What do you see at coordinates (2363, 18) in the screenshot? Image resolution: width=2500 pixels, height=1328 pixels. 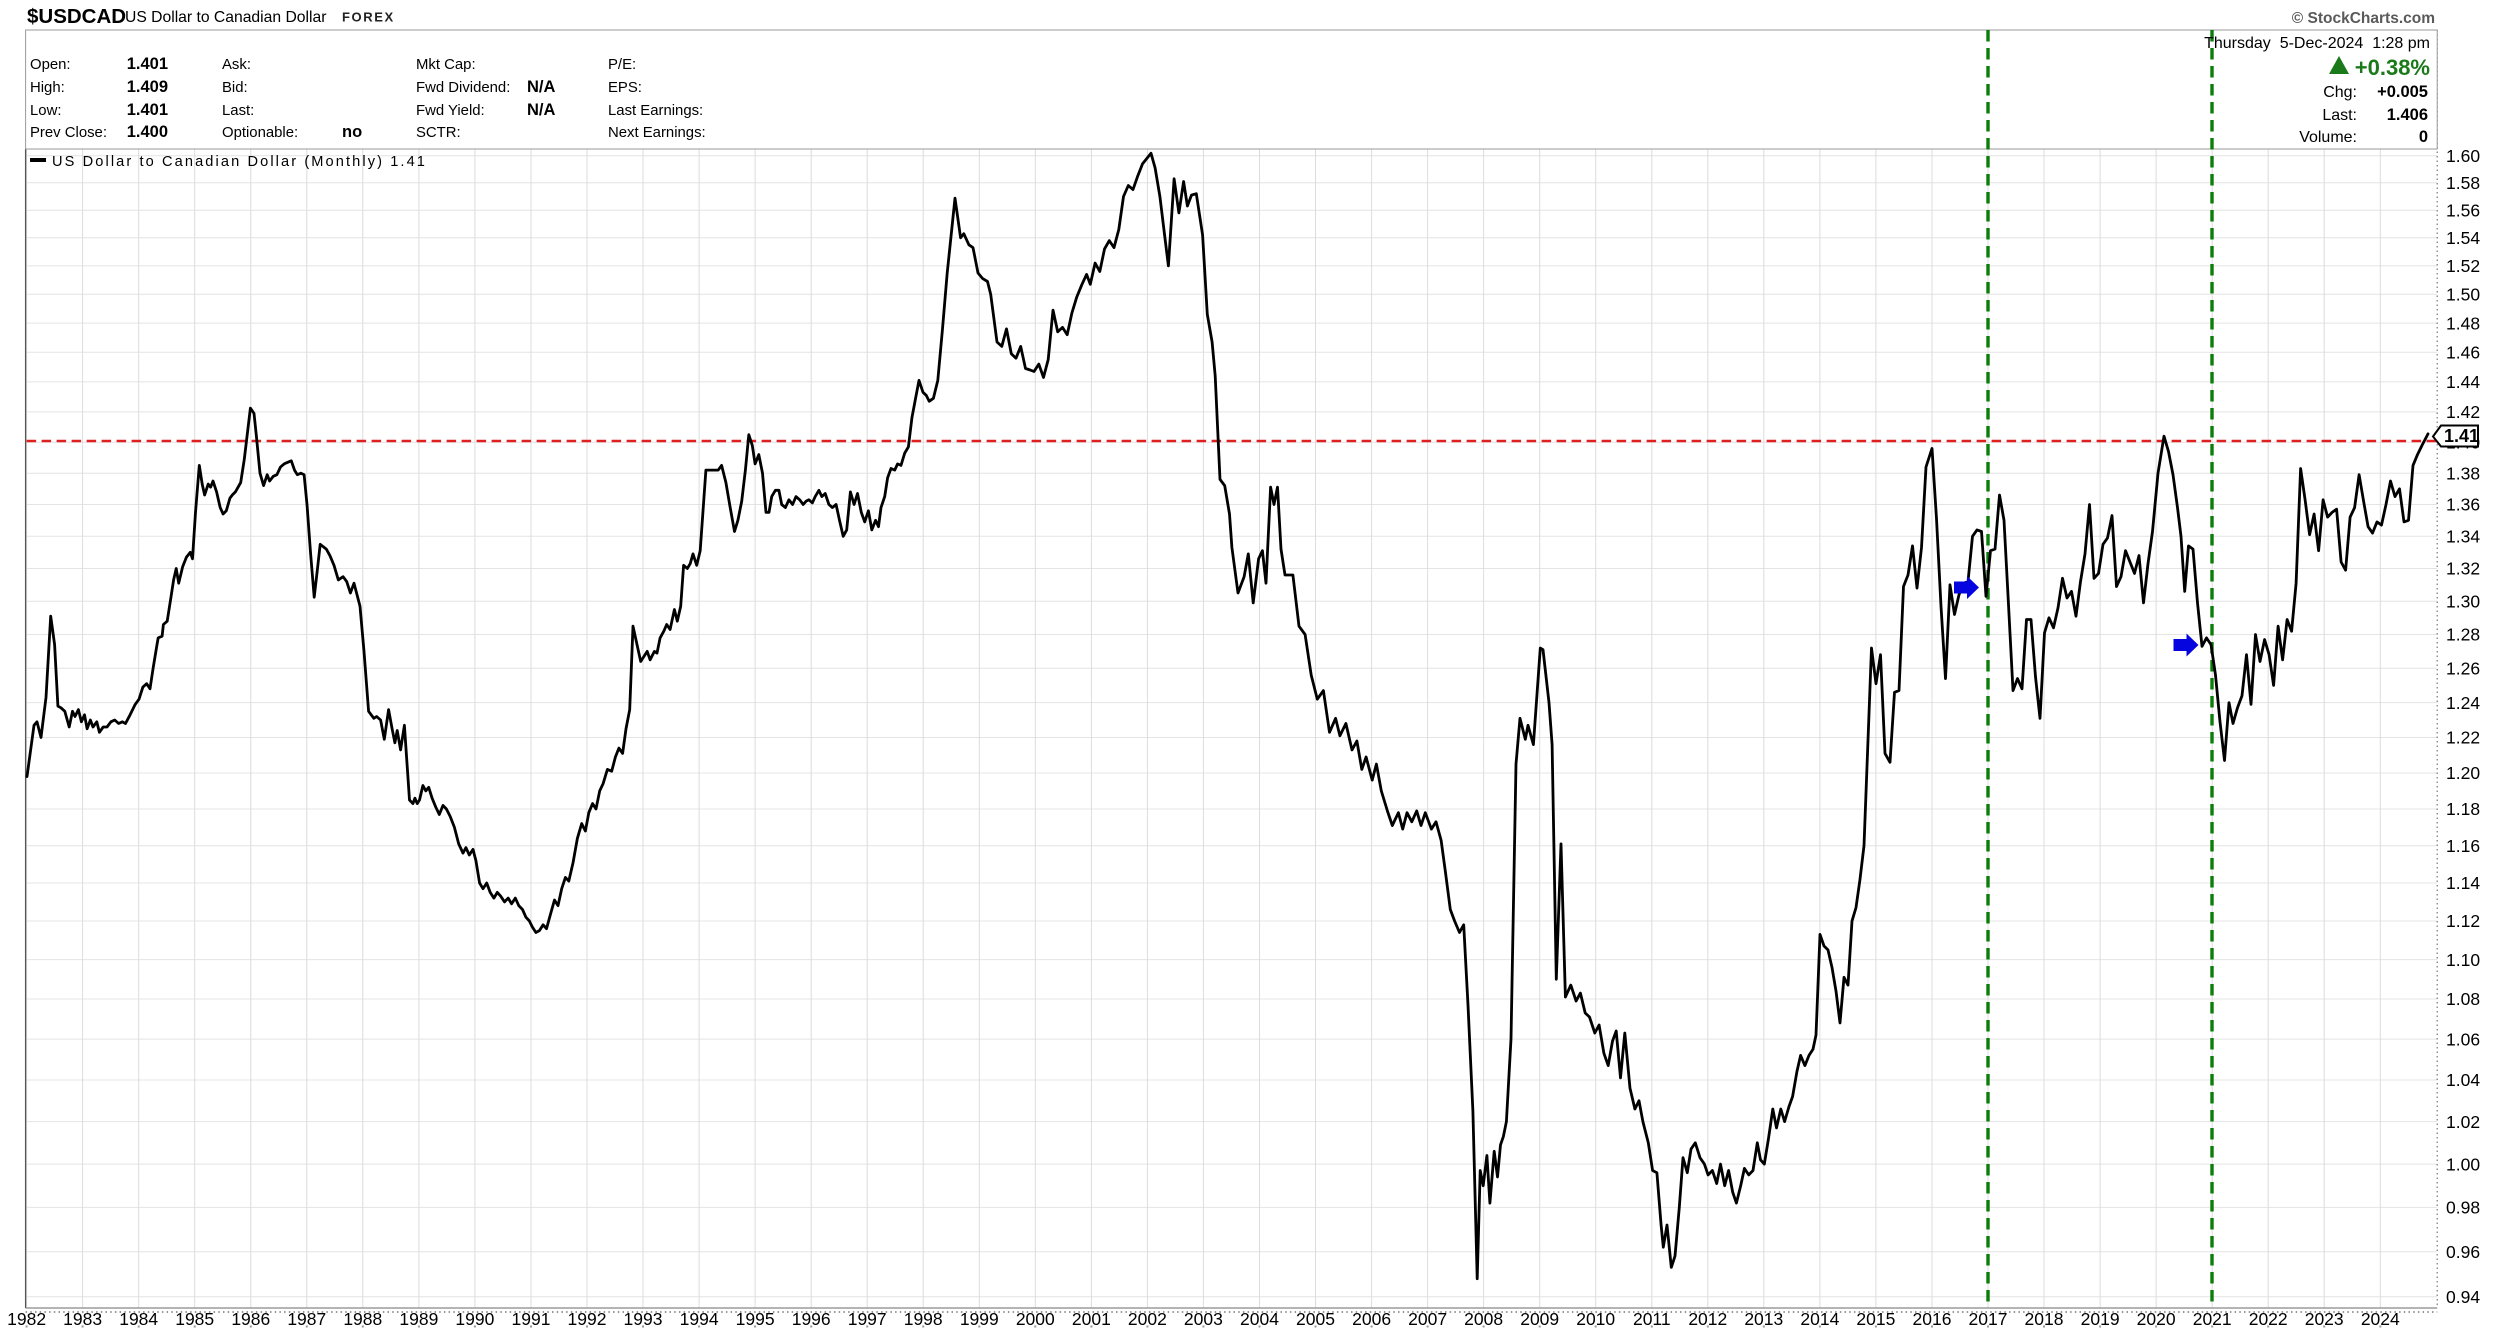 I see `svg-text: © StockCharts.com` at bounding box center [2363, 18].